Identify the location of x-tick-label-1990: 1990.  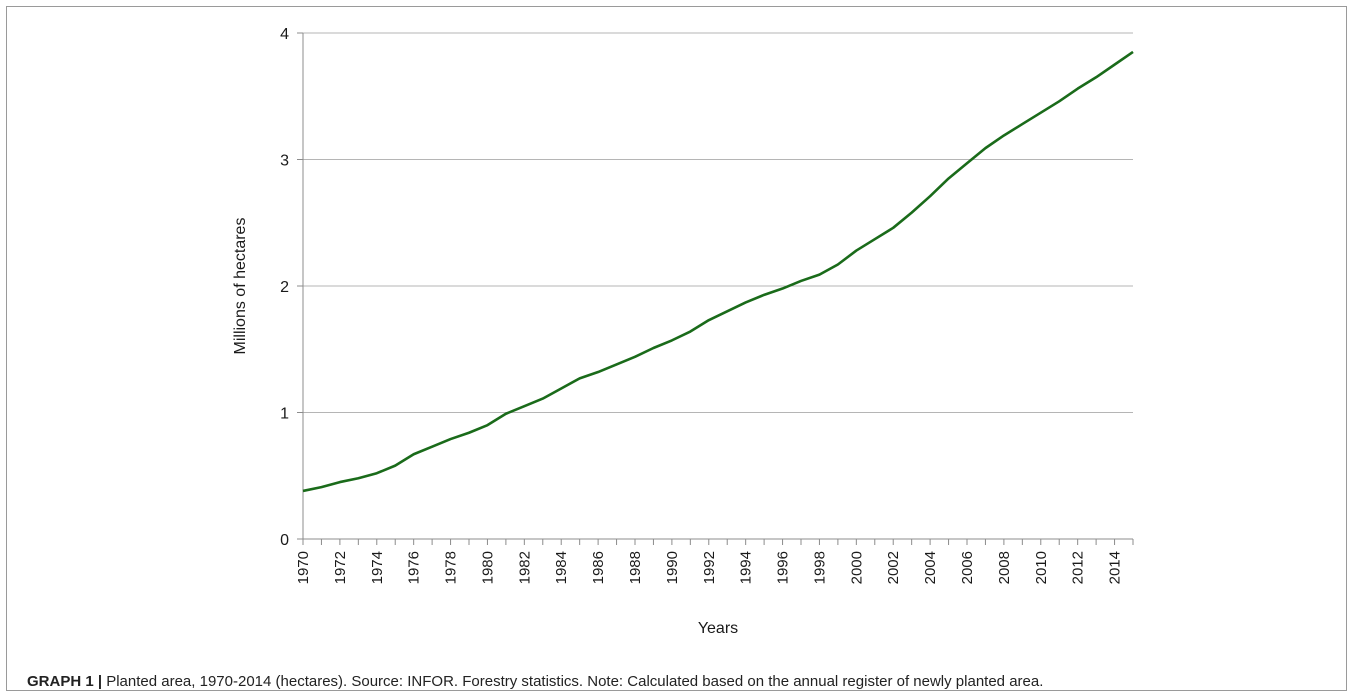
(672, 567).